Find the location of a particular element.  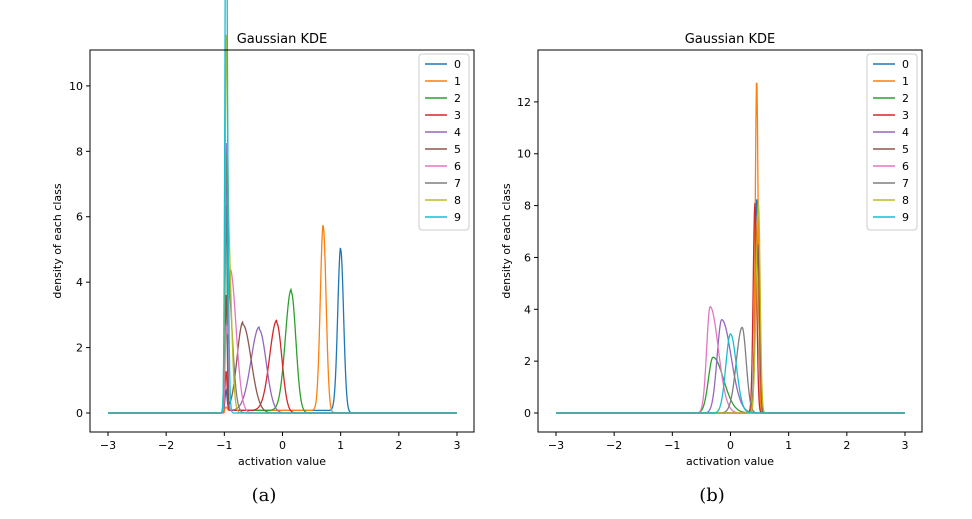

y-axis-ticks: 0 2 4 6 8 10 is located at coordinates (79, 250).